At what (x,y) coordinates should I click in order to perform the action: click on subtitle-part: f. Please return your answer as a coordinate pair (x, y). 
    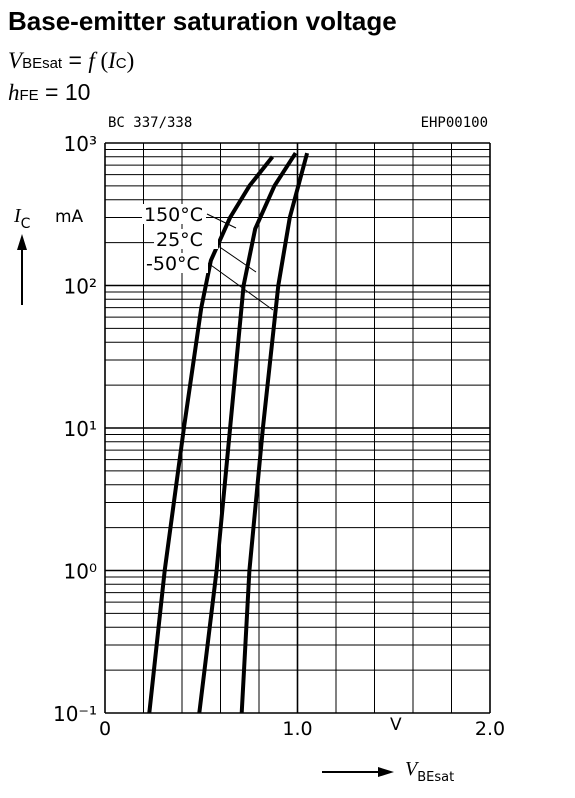
    Looking at the image, I should click on (93, 60).